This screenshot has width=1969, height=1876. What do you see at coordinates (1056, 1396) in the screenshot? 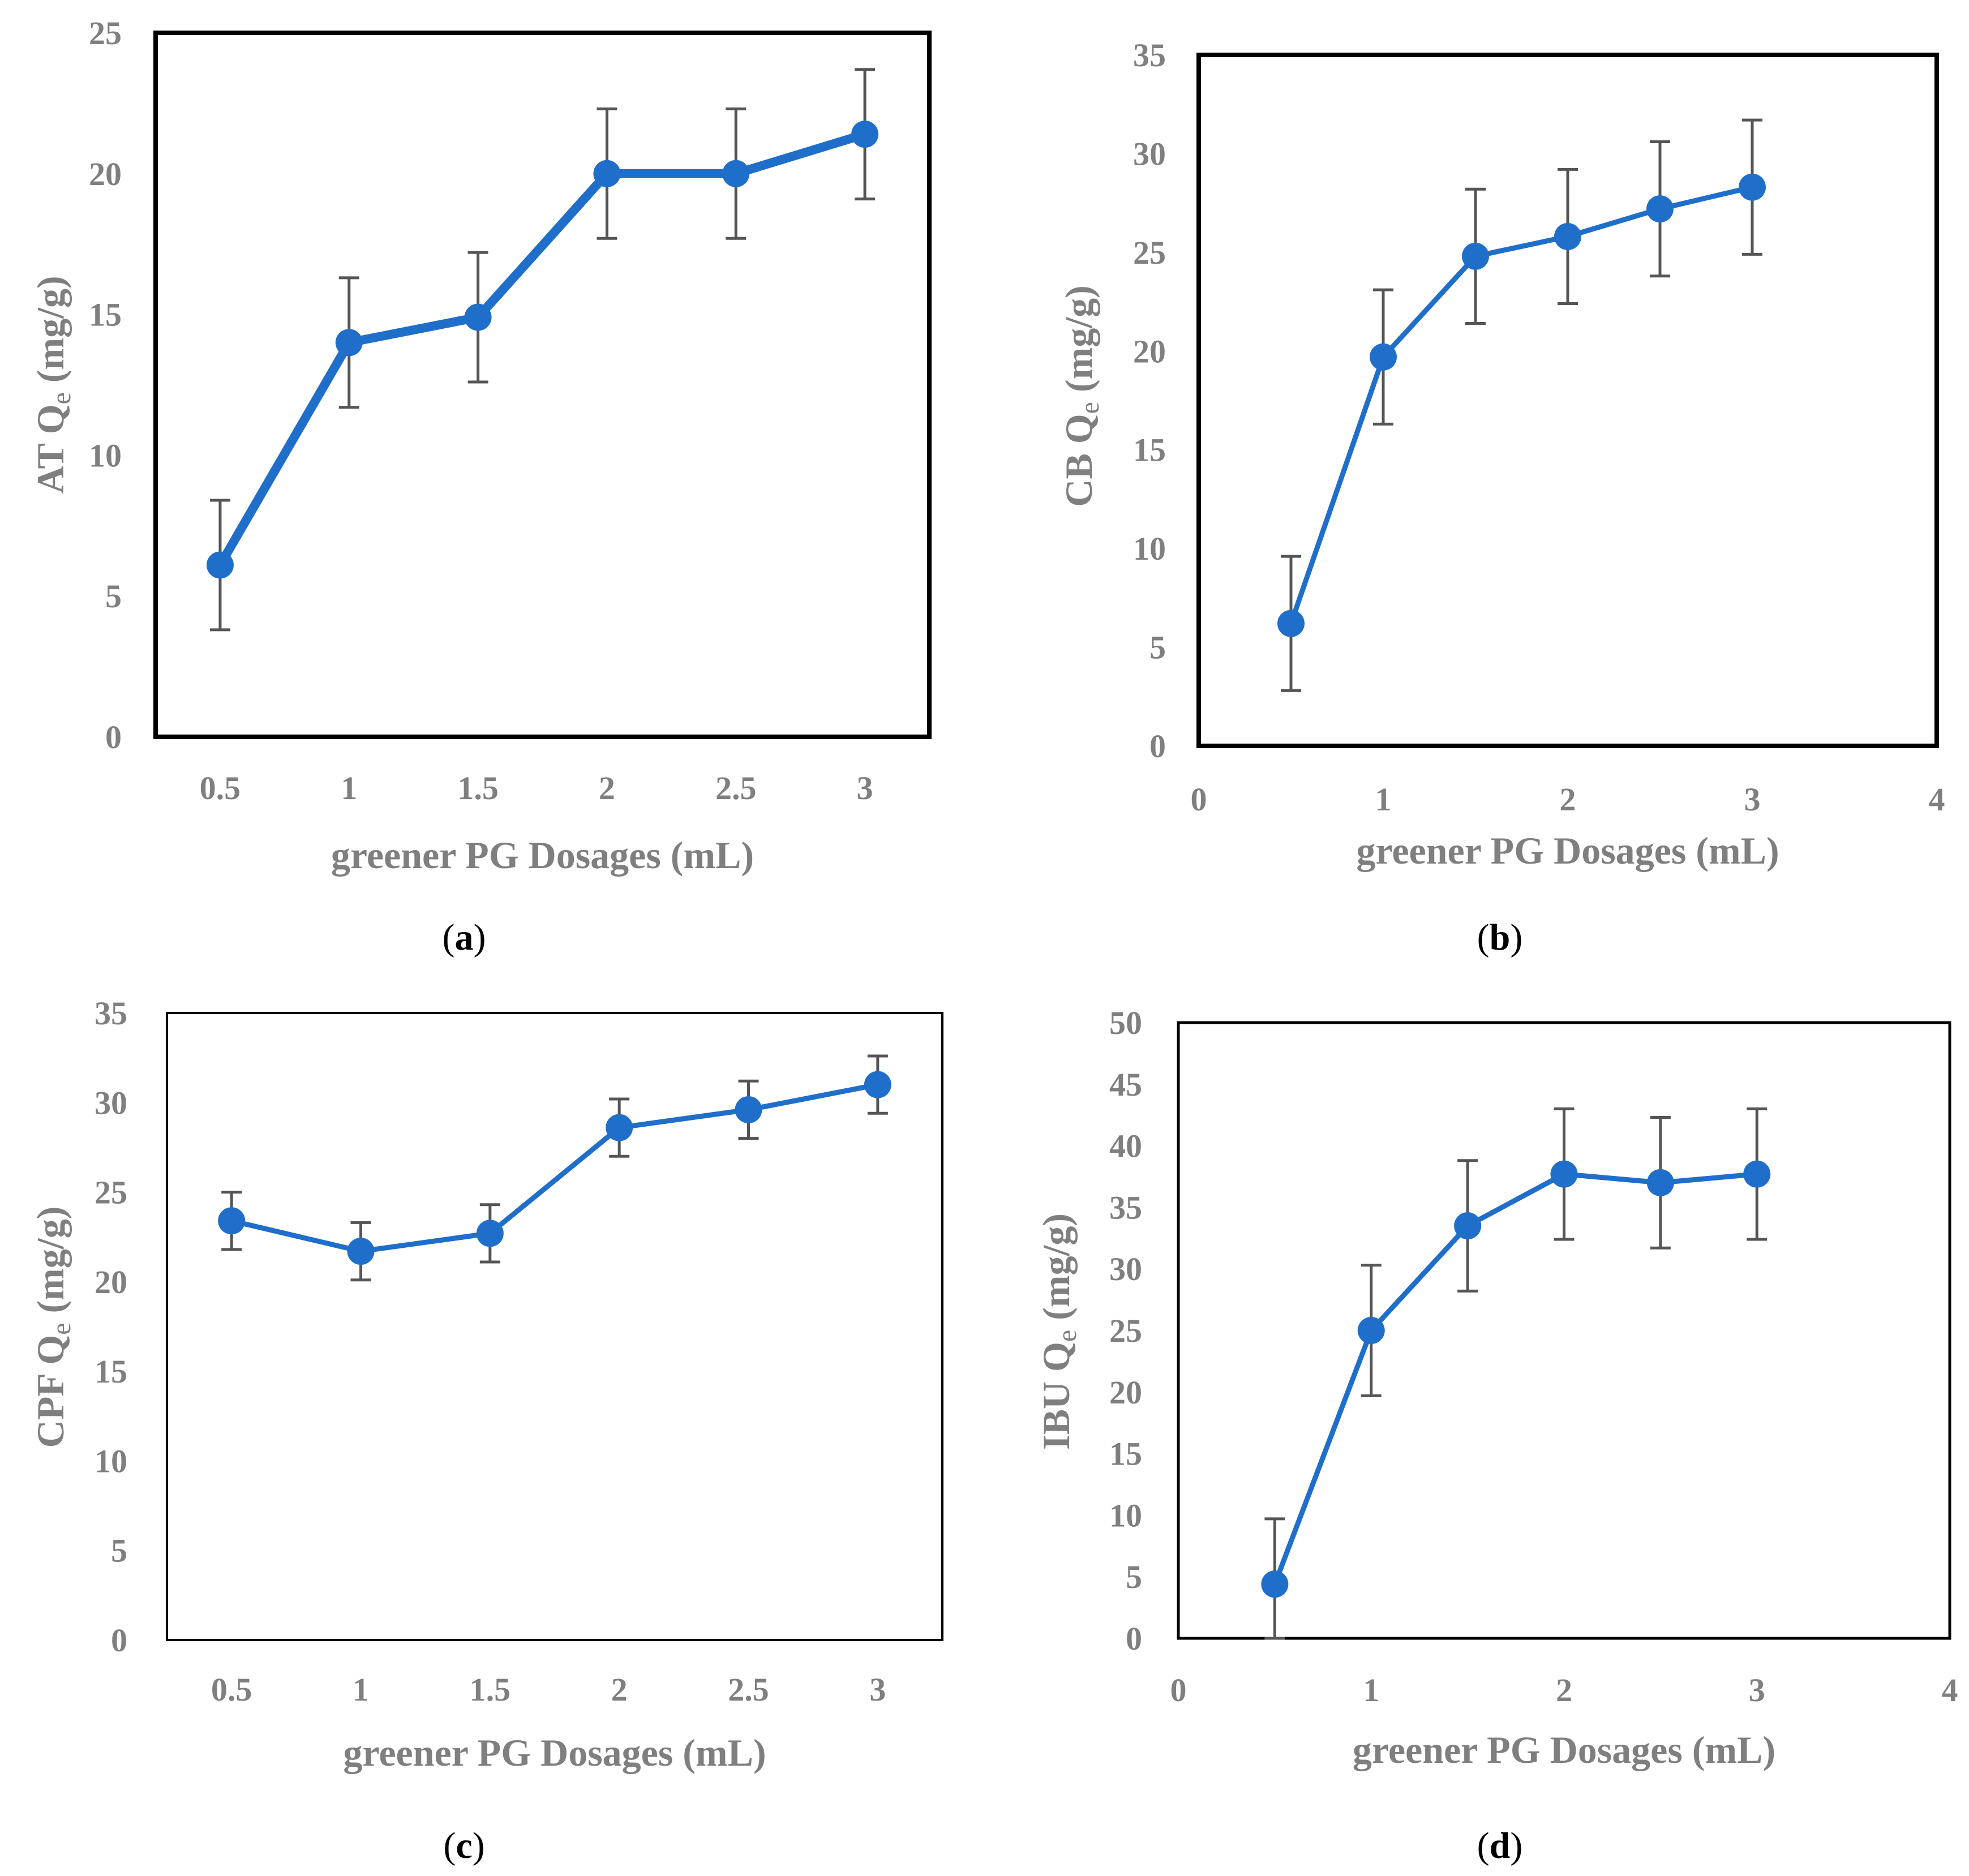
I see `y-axis-title-main: IBU Q` at bounding box center [1056, 1396].